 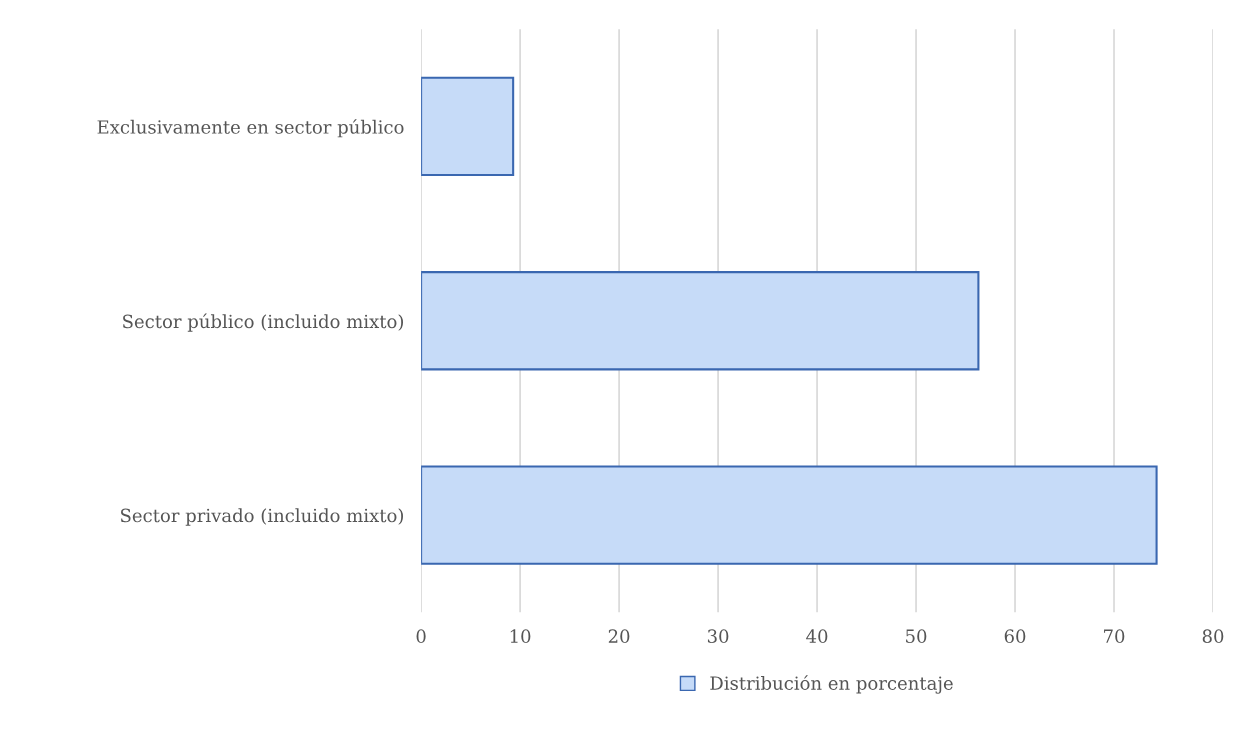 I want to click on x-tick-label: 70, so click(x=1114, y=636).